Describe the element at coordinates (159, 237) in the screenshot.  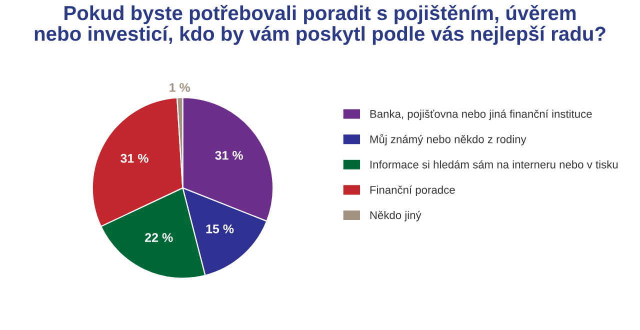
I see `data-label: 22 %` at that location.